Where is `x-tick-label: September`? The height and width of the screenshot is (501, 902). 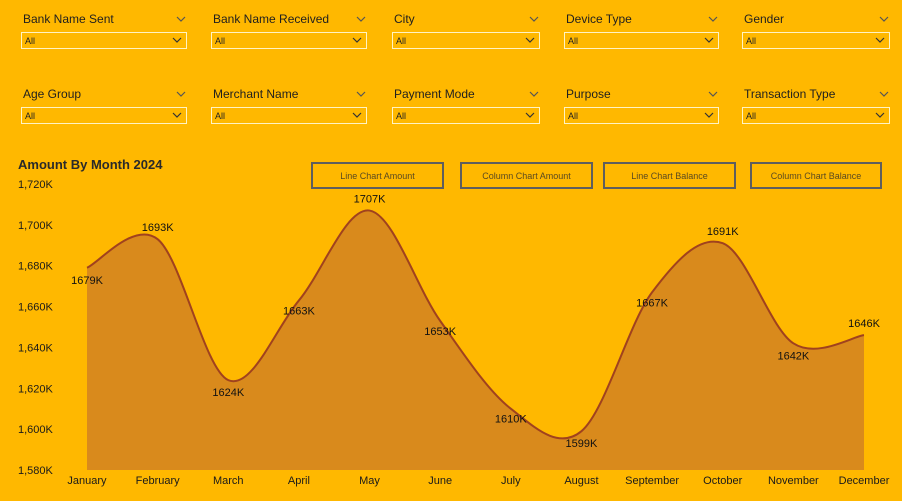 x-tick-label: September is located at coordinates (652, 481).